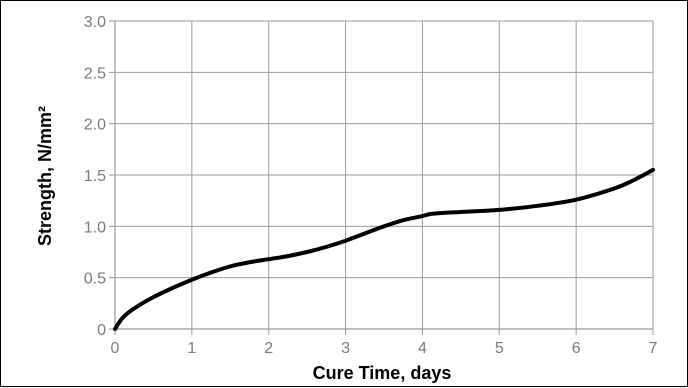 Image resolution: width=688 pixels, height=388 pixels. Describe the element at coordinates (115, 348) in the screenshot. I see `x-tick-label-0: 0` at that location.